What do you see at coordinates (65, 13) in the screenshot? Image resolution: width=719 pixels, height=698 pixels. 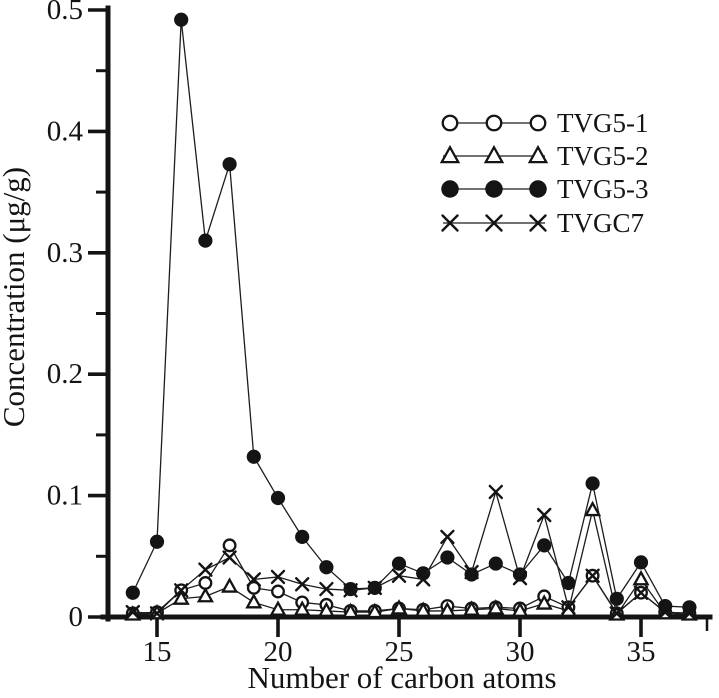 I see `y-tick-label: 0.5` at bounding box center [65, 13].